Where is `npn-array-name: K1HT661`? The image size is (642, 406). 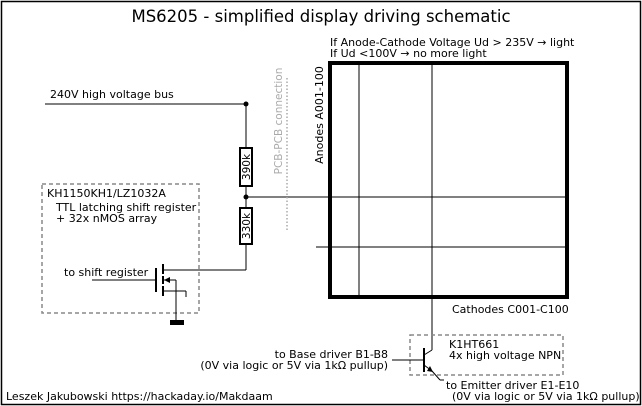
npn-array-name: K1HT661 is located at coordinates (474, 344).